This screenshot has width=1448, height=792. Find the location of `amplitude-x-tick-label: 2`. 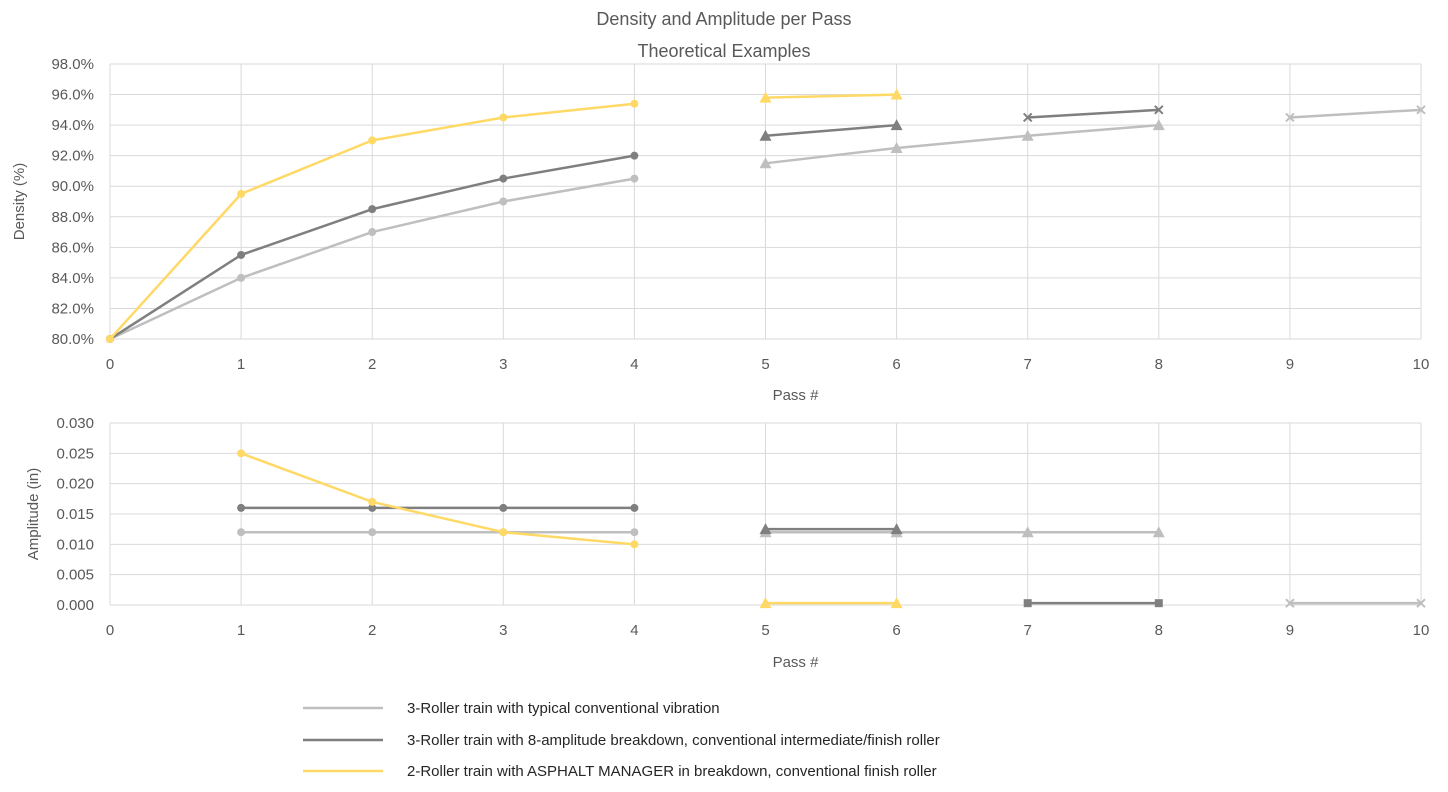

amplitude-x-tick-label: 2 is located at coordinates (372, 630).